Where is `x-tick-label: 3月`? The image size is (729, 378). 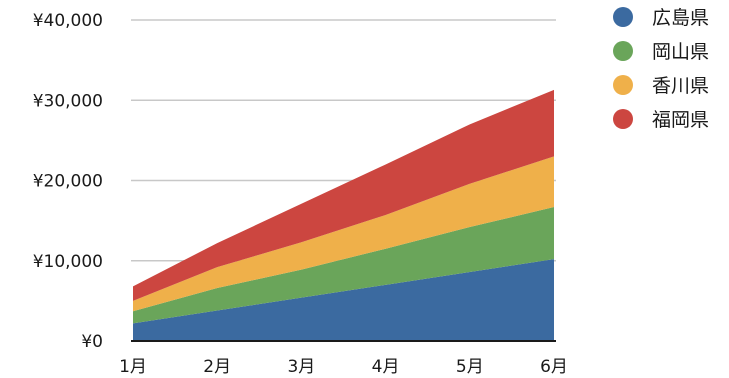 x-tick-label: 3月 is located at coordinates (301, 367).